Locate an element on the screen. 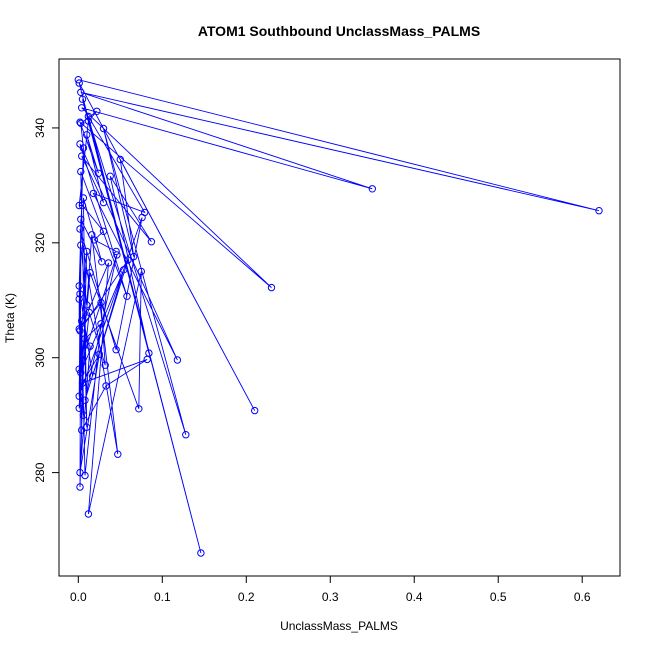 This screenshot has height=650, width=650. y-axis-label: Theta (K) is located at coordinates (10, 318).